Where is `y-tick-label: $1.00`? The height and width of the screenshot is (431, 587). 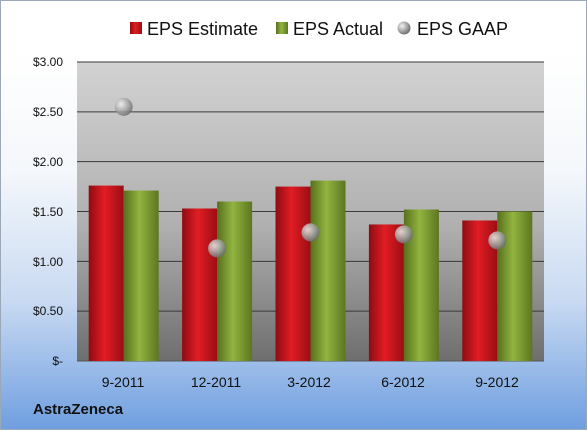 y-tick-label: $1.00 is located at coordinates (48, 262).